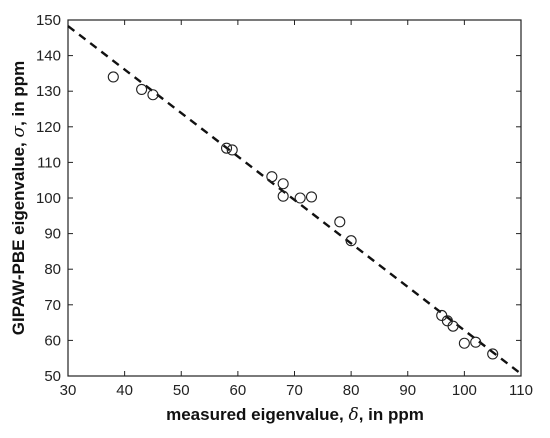 The image size is (550, 438). What do you see at coordinates (464, 390) in the screenshot?
I see `x-tick-label: 100` at bounding box center [464, 390].